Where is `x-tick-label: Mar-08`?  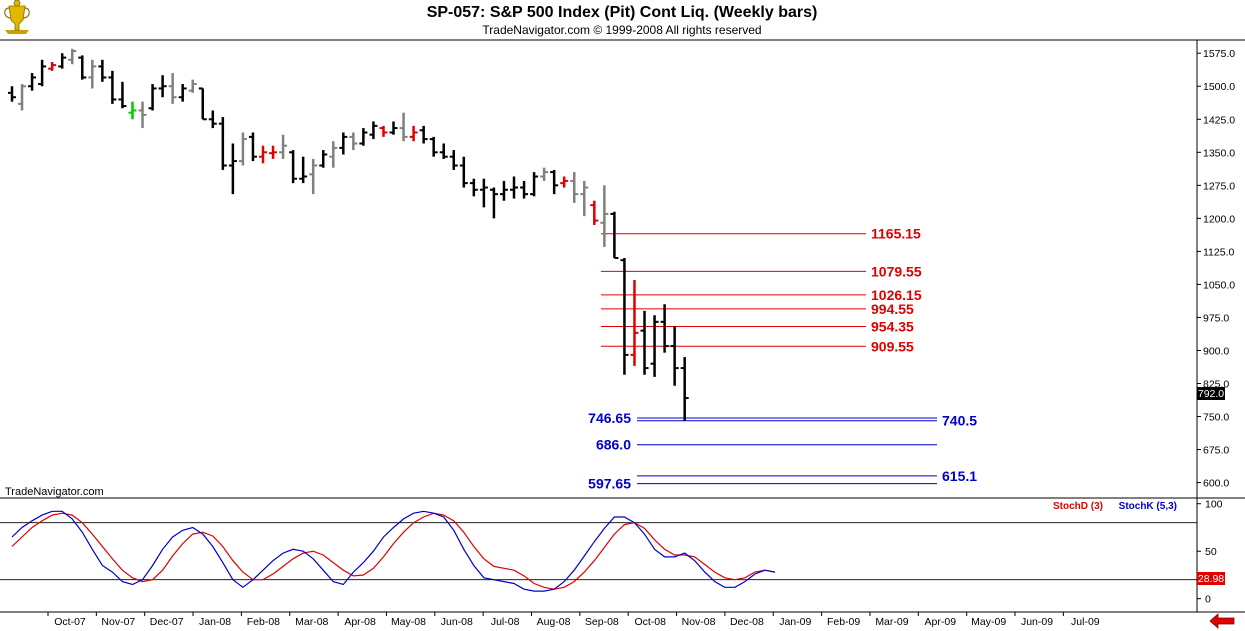 x-tick-label: Mar-08 is located at coordinates (311, 622).